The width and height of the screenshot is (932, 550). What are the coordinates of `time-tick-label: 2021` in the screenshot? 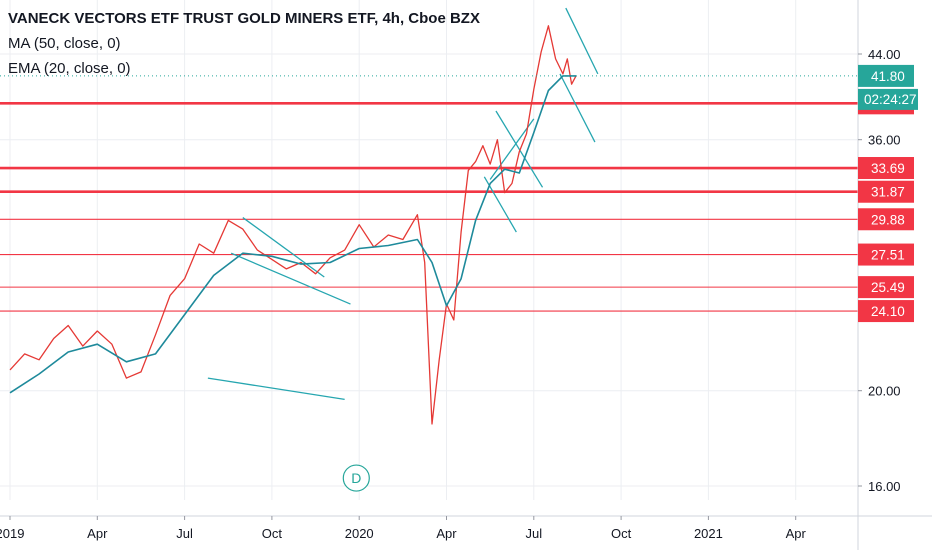 It's located at (708, 533).